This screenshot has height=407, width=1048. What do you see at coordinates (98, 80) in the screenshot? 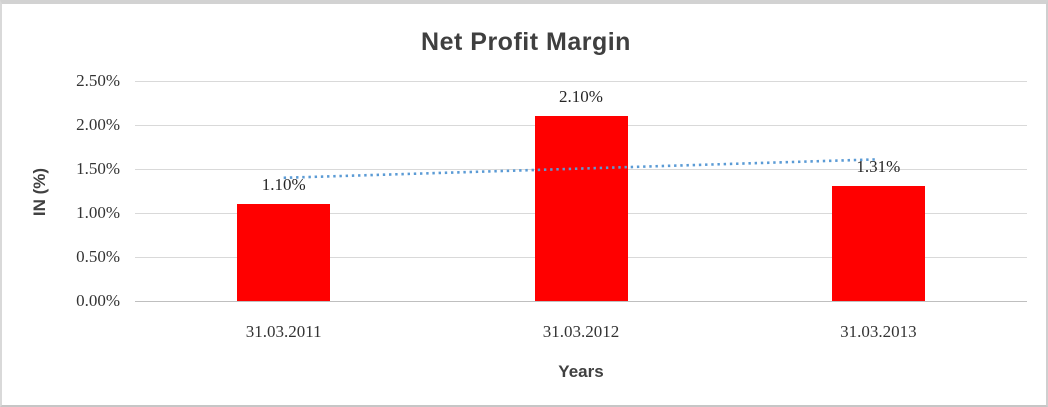
I see `y-tick-label: 2.50%` at bounding box center [98, 80].